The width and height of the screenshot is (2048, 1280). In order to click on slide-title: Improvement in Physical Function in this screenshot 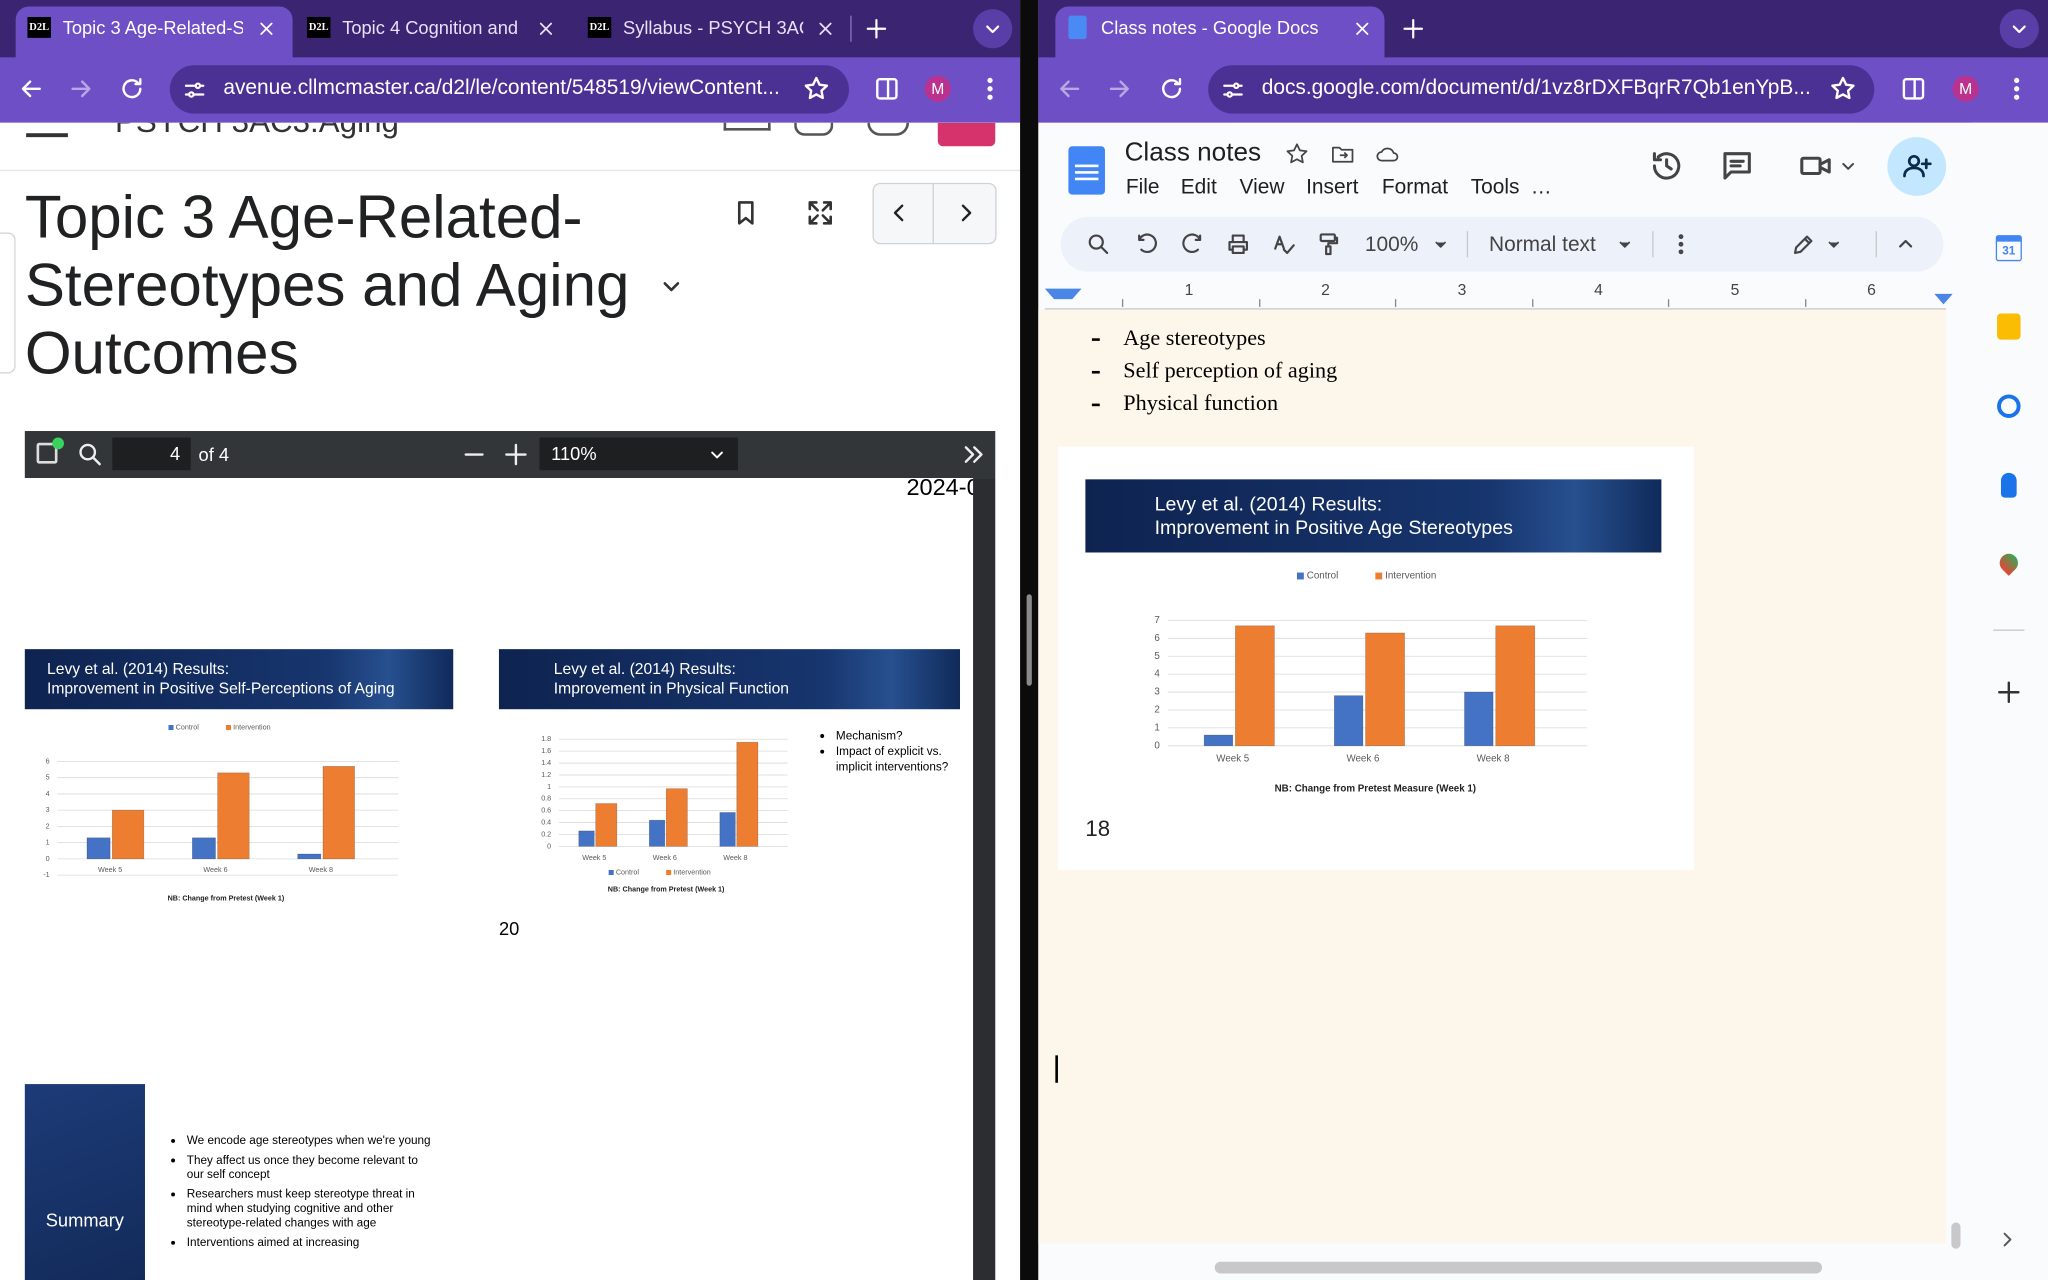, I will do `click(671, 688)`.